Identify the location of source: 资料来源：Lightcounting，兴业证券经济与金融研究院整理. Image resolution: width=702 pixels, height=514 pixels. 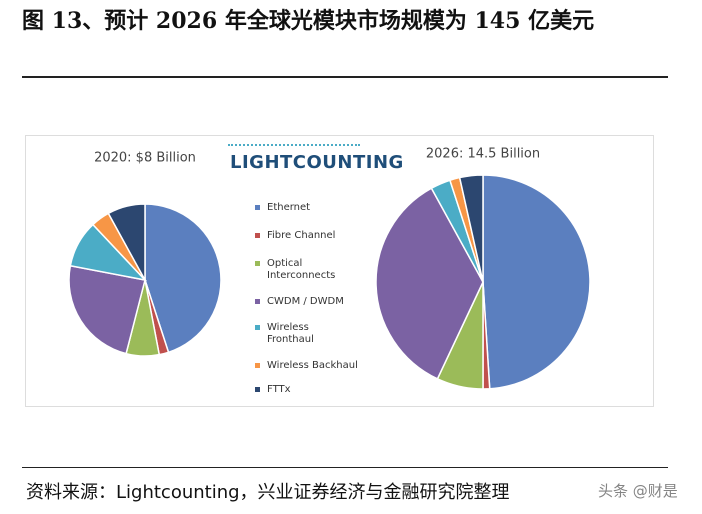
(268, 492).